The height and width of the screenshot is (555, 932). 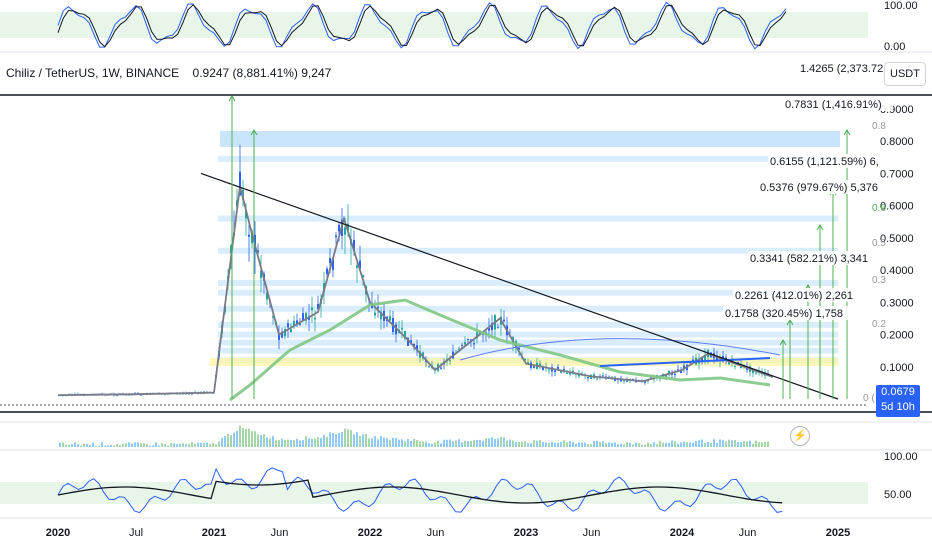 I want to click on fib-level-label: 0.6155 (1,121.59%) 6,, so click(x=824, y=162).